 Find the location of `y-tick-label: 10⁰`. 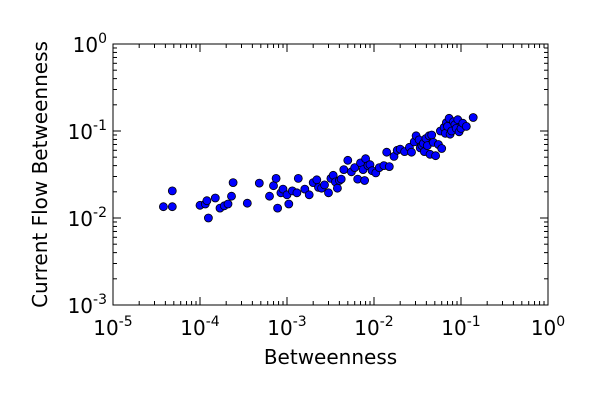

y-tick-label: 10⁰ is located at coordinates (90, 44).